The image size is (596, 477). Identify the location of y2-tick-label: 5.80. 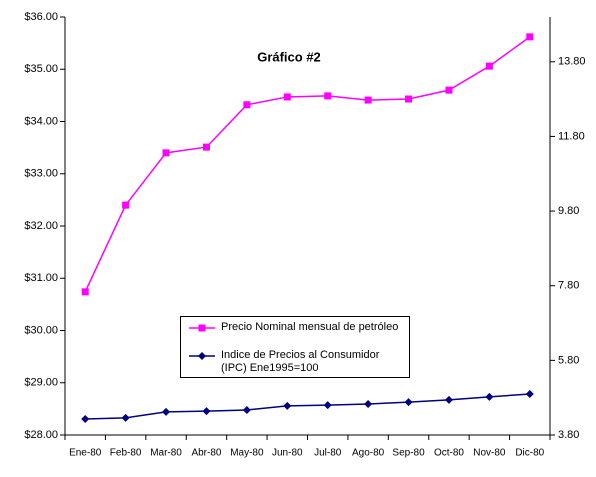
(568, 360).